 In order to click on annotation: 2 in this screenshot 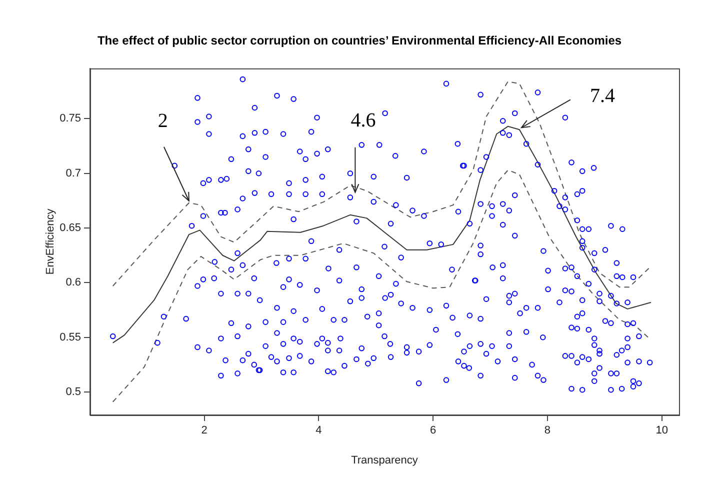, I will do `click(163, 121)`.